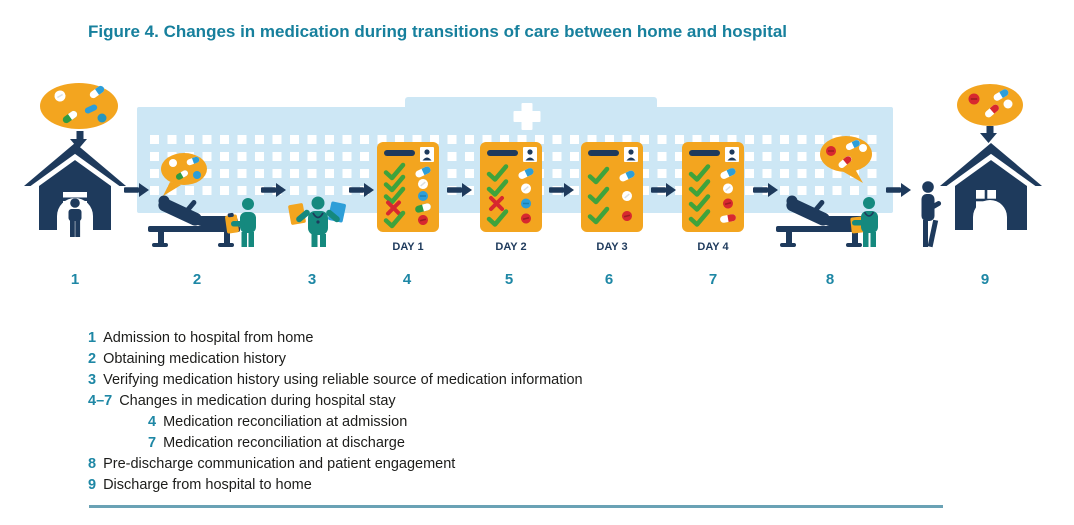 The image size is (1074, 525). I want to click on legend-number: 2, so click(92, 359).